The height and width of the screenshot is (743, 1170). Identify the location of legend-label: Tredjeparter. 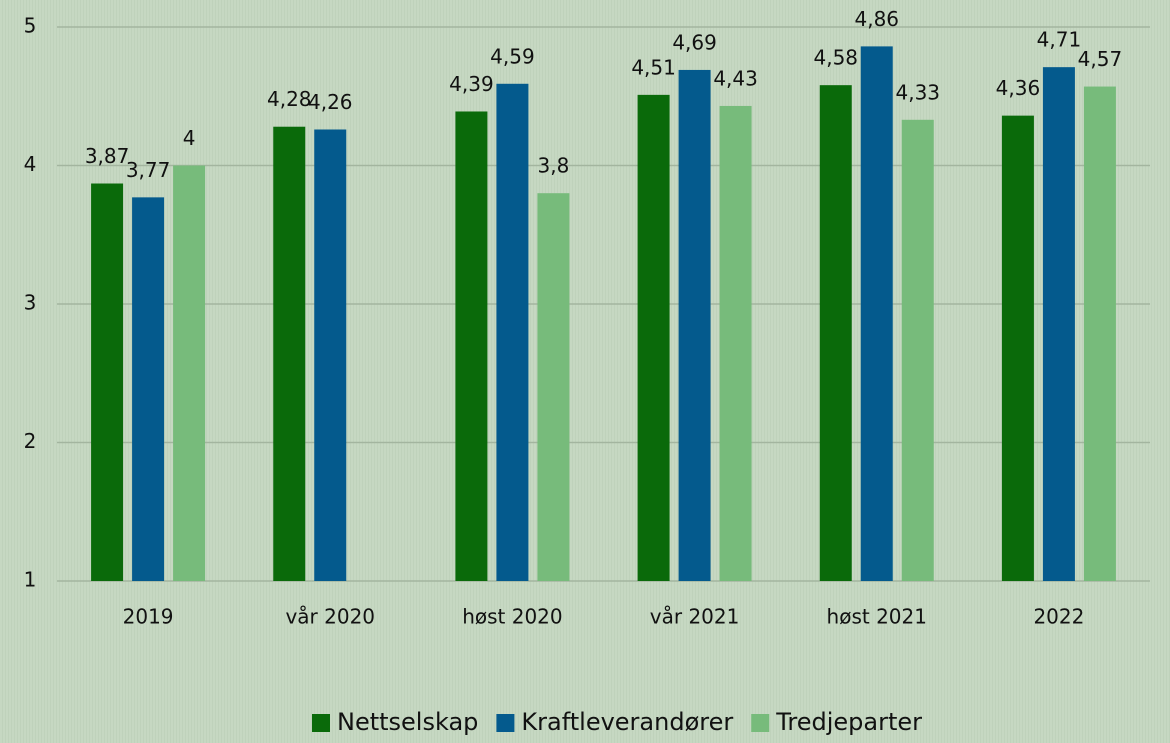
(848, 722).